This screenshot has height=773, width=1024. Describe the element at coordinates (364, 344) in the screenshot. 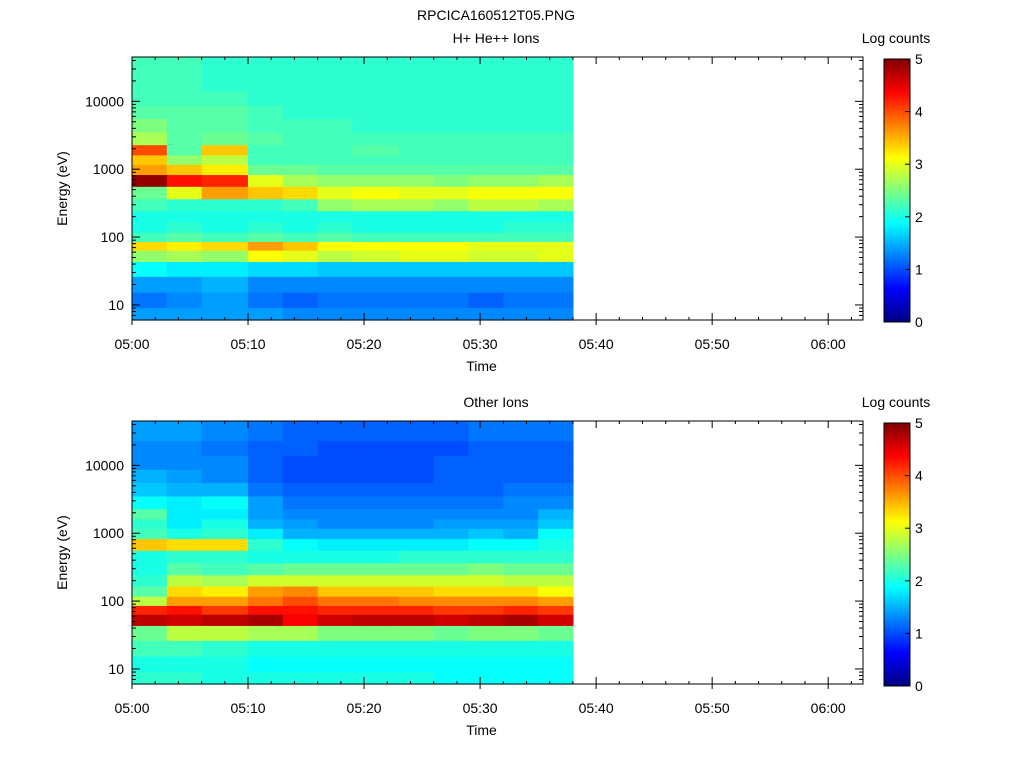

I see `x-tick-label: 05:20` at that location.